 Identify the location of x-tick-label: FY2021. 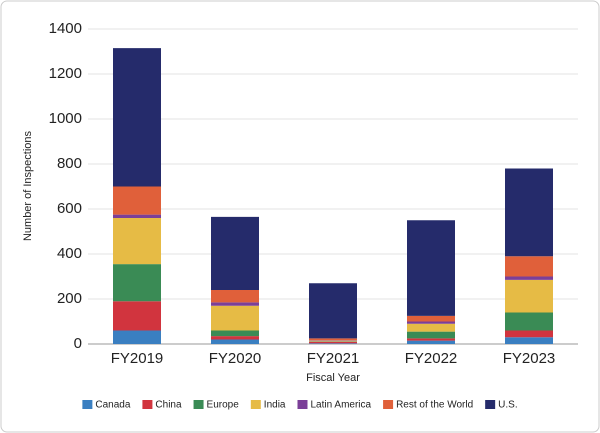
(333, 358).